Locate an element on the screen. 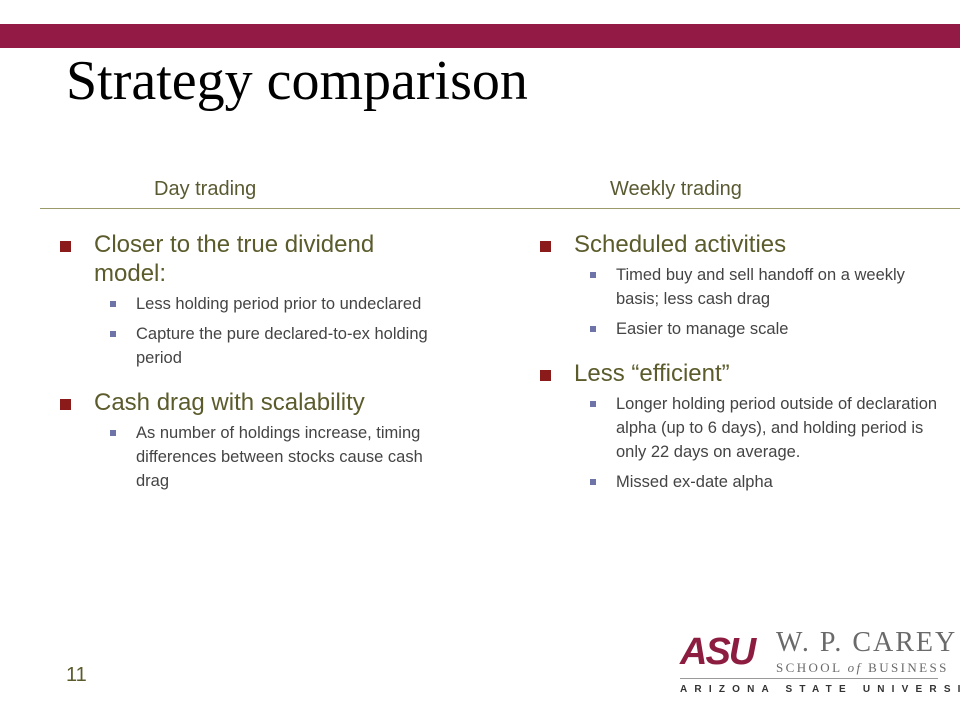 The width and height of the screenshot is (960, 720). bullet-text: Scheduled activities is located at coordinates (680, 244).